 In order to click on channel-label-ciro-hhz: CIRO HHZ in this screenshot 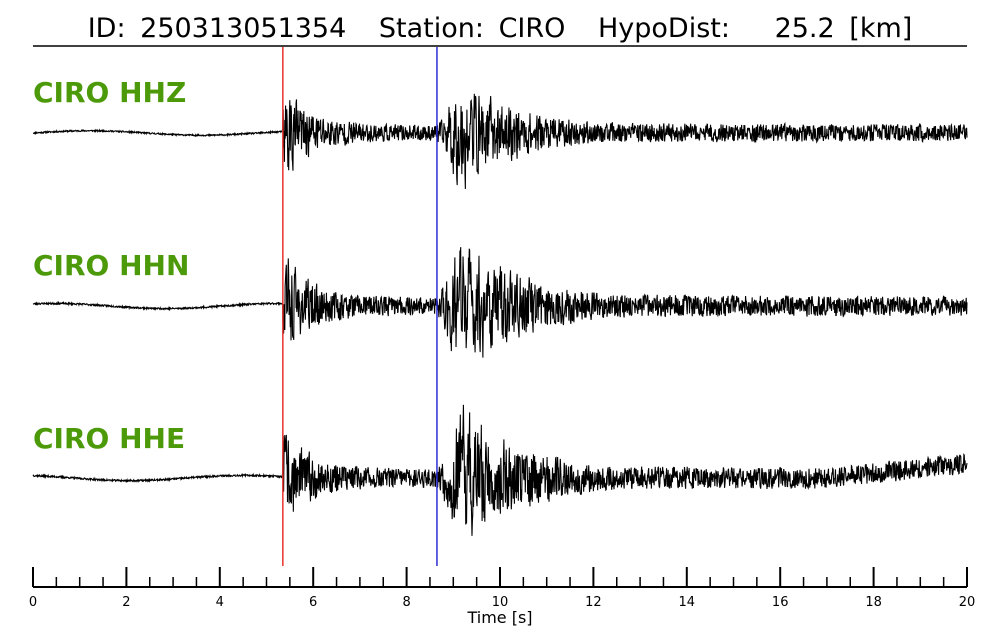, I will do `click(109, 92)`.